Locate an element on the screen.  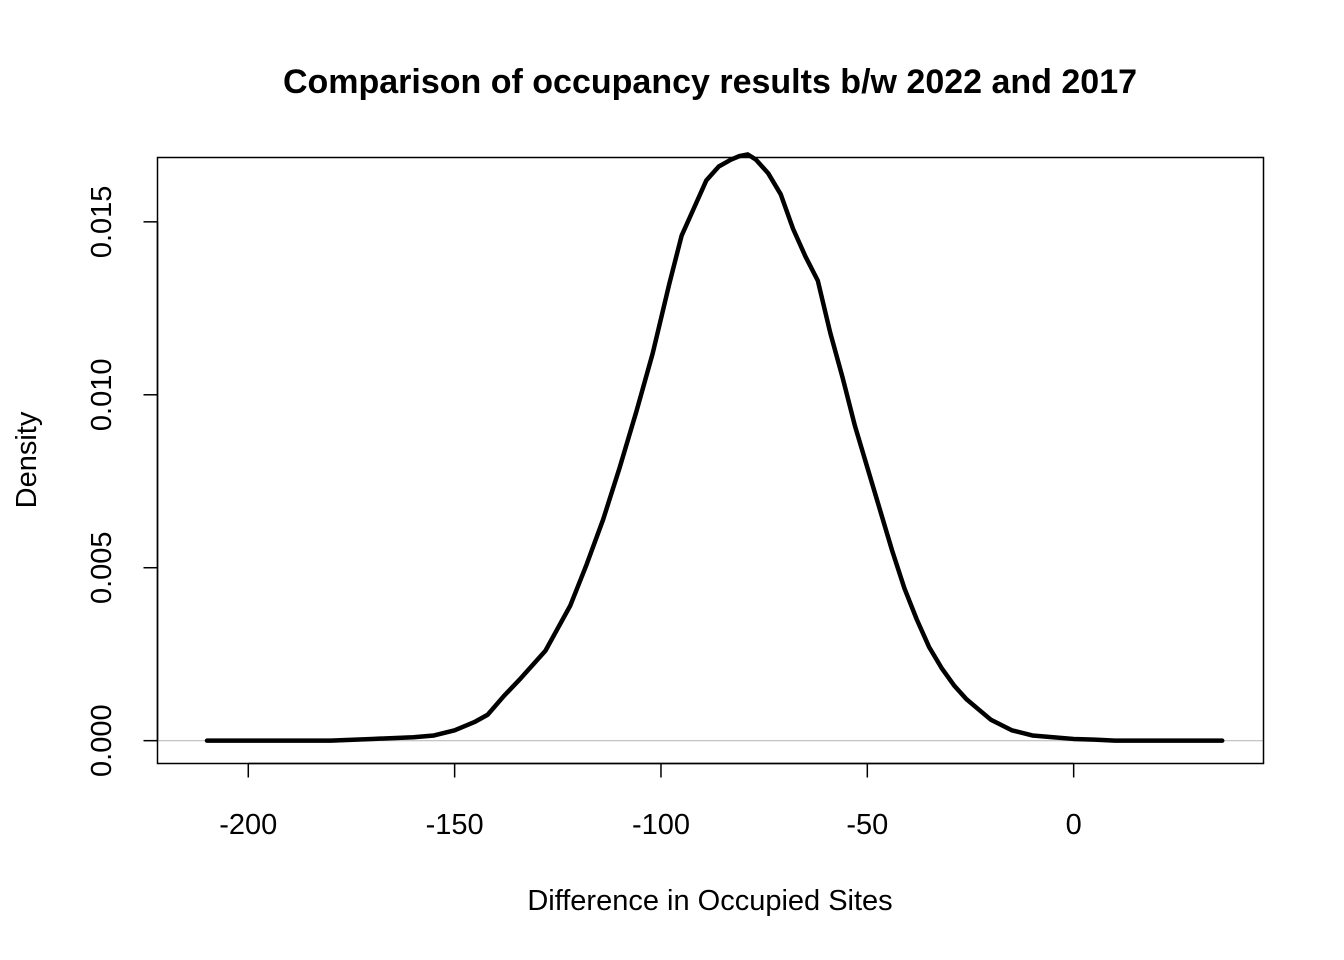
x-tick-label: 0 is located at coordinates (1074, 825).